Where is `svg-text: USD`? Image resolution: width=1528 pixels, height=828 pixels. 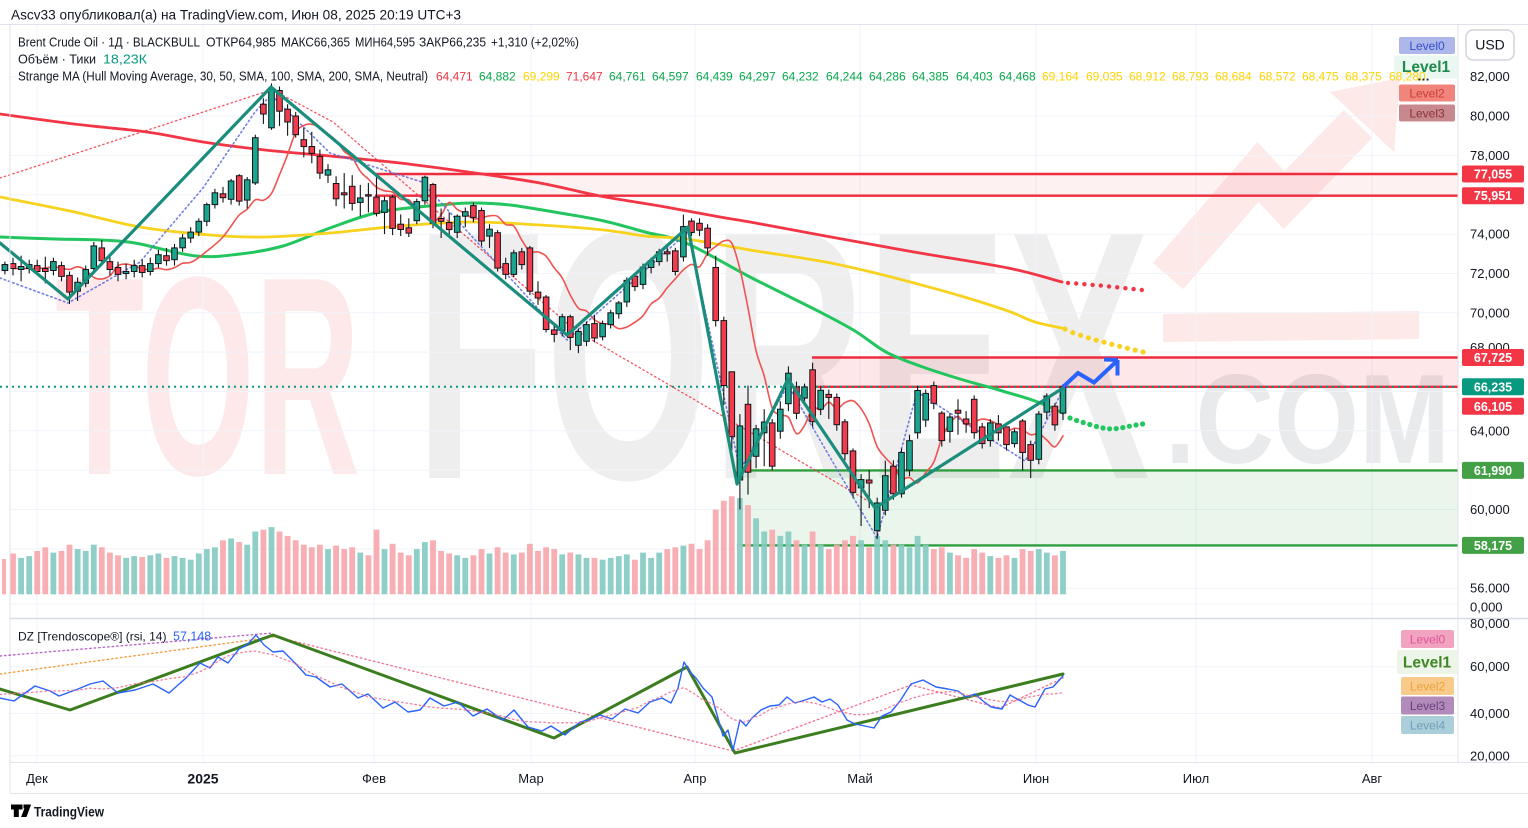
svg-text: USD is located at coordinates (1490, 45).